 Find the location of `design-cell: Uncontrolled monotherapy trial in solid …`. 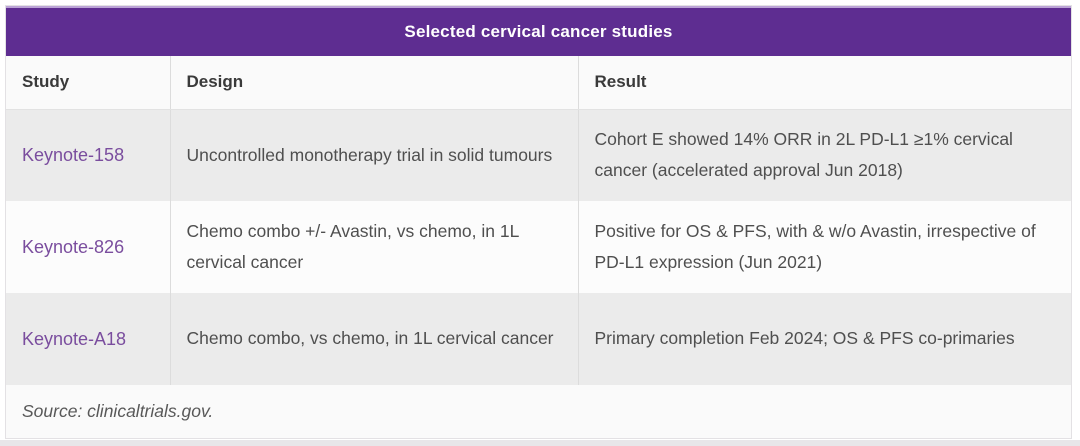

design-cell: Uncontrolled monotherapy trial in solid … is located at coordinates (374, 155).